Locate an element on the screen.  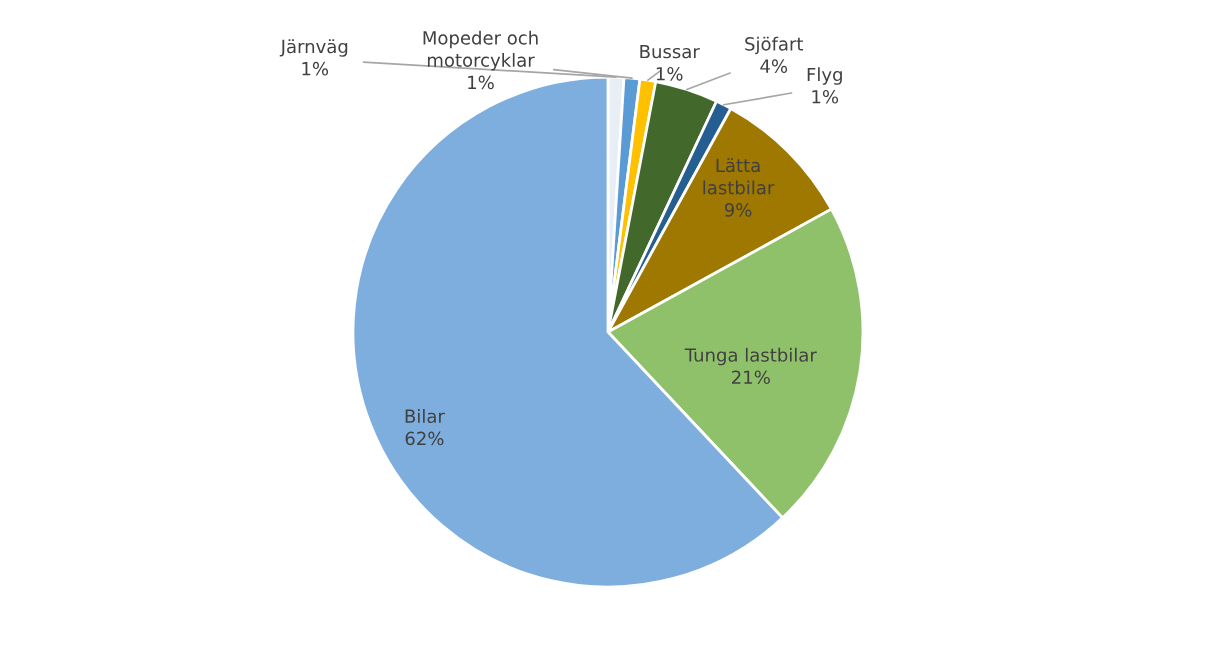
slice-label: Järnväg is located at coordinates (313, 48).